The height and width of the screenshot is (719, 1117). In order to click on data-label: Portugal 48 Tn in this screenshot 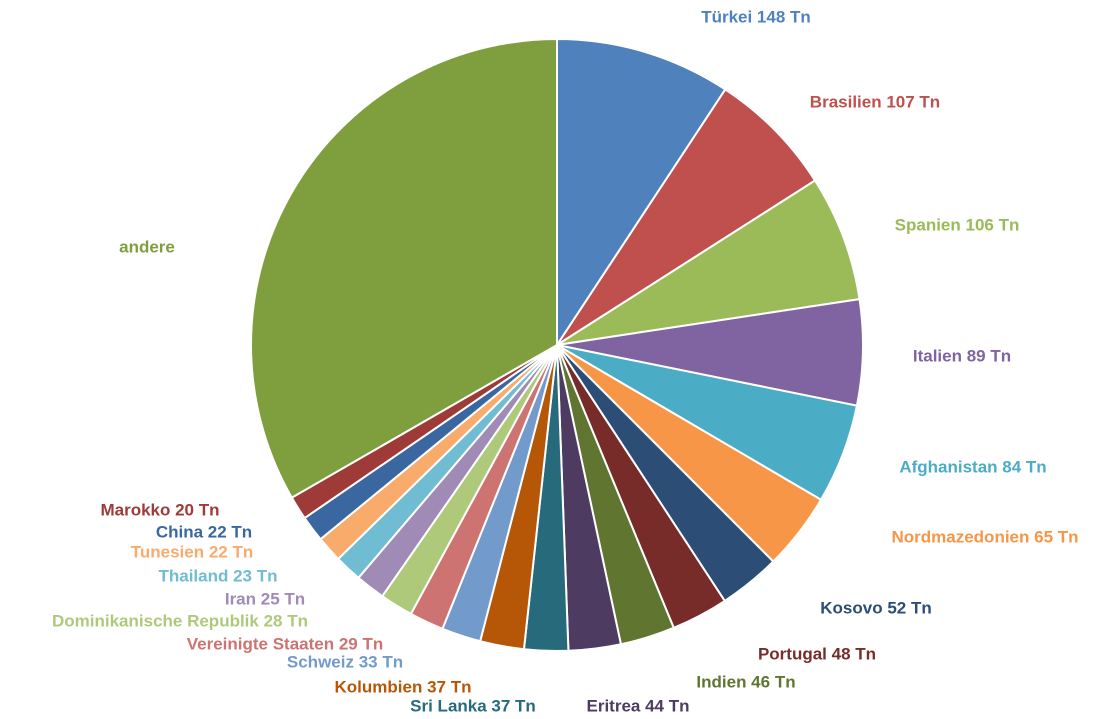, I will do `click(817, 653)`.